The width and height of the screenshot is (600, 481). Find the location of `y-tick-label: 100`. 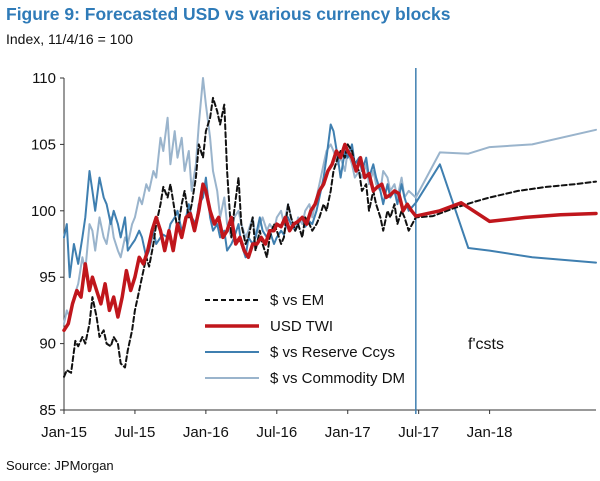

y-tick-label: 100 is located at coordinates (43, 211).